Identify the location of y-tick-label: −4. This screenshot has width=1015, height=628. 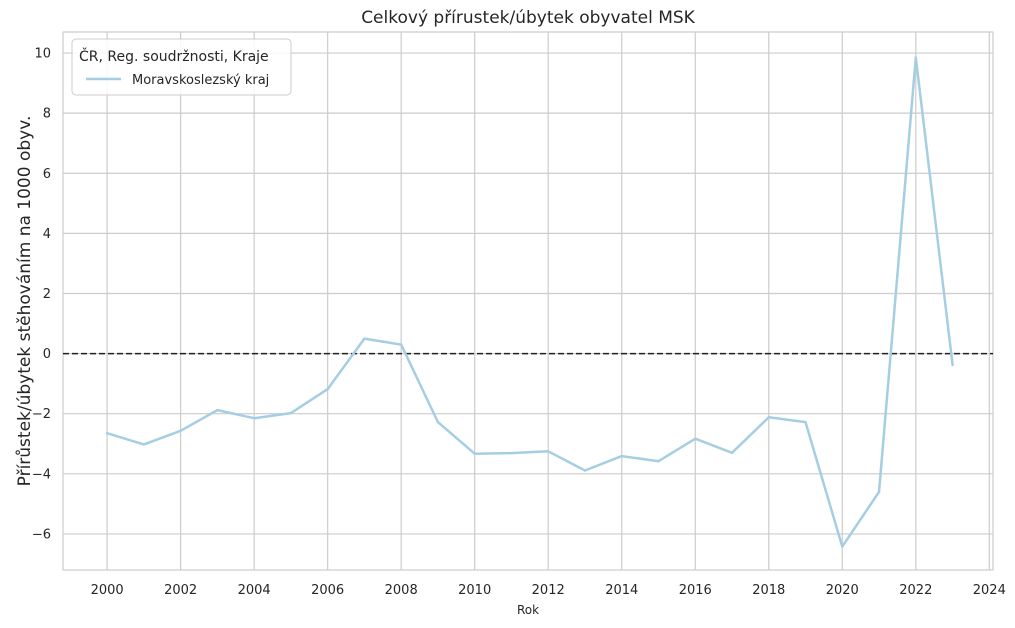
(41, 474).